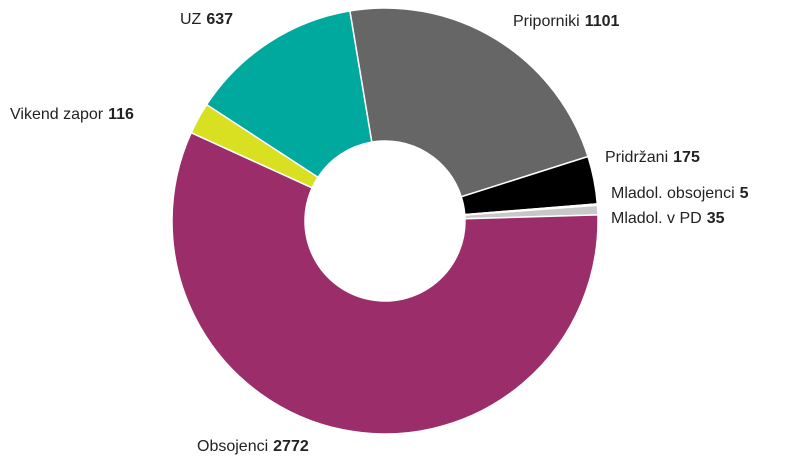 The width and height of the screenshot is (802, 459). Describe the element at coordinates (546, 21) in the screenshot. I see `slice-name: Priporniki` at that location.